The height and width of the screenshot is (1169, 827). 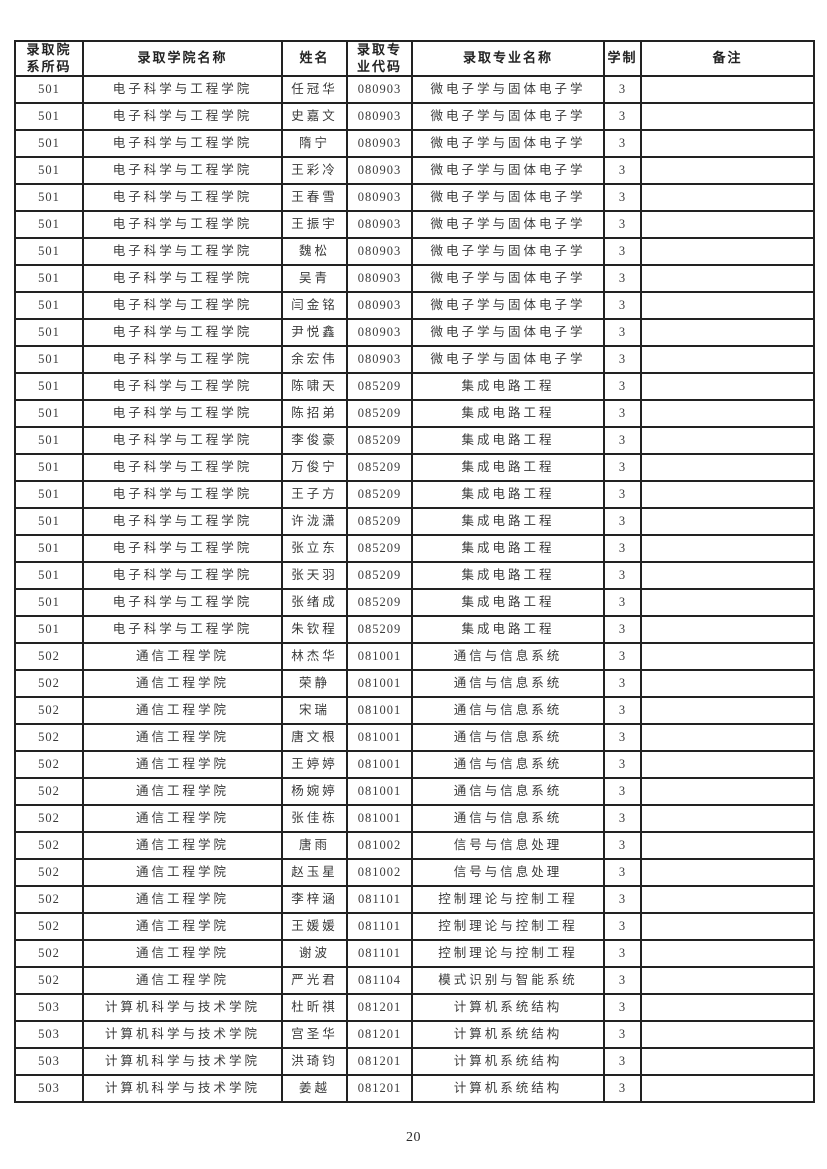 What do you see at coordinates (314, 170) in the screenshot?
I see `table-cell: 王彩冷` at bounding box center [314, 170].